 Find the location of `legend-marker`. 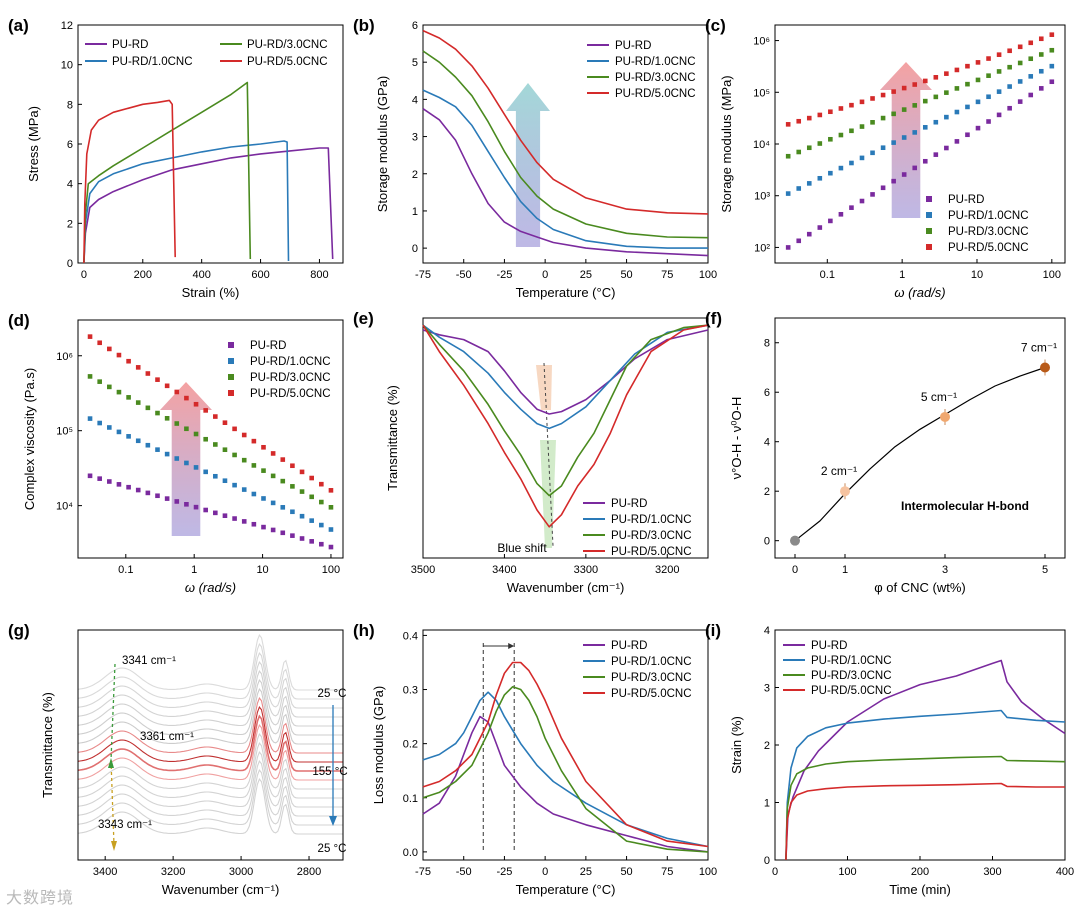

legend-marker is located at coordinates (231, 393).